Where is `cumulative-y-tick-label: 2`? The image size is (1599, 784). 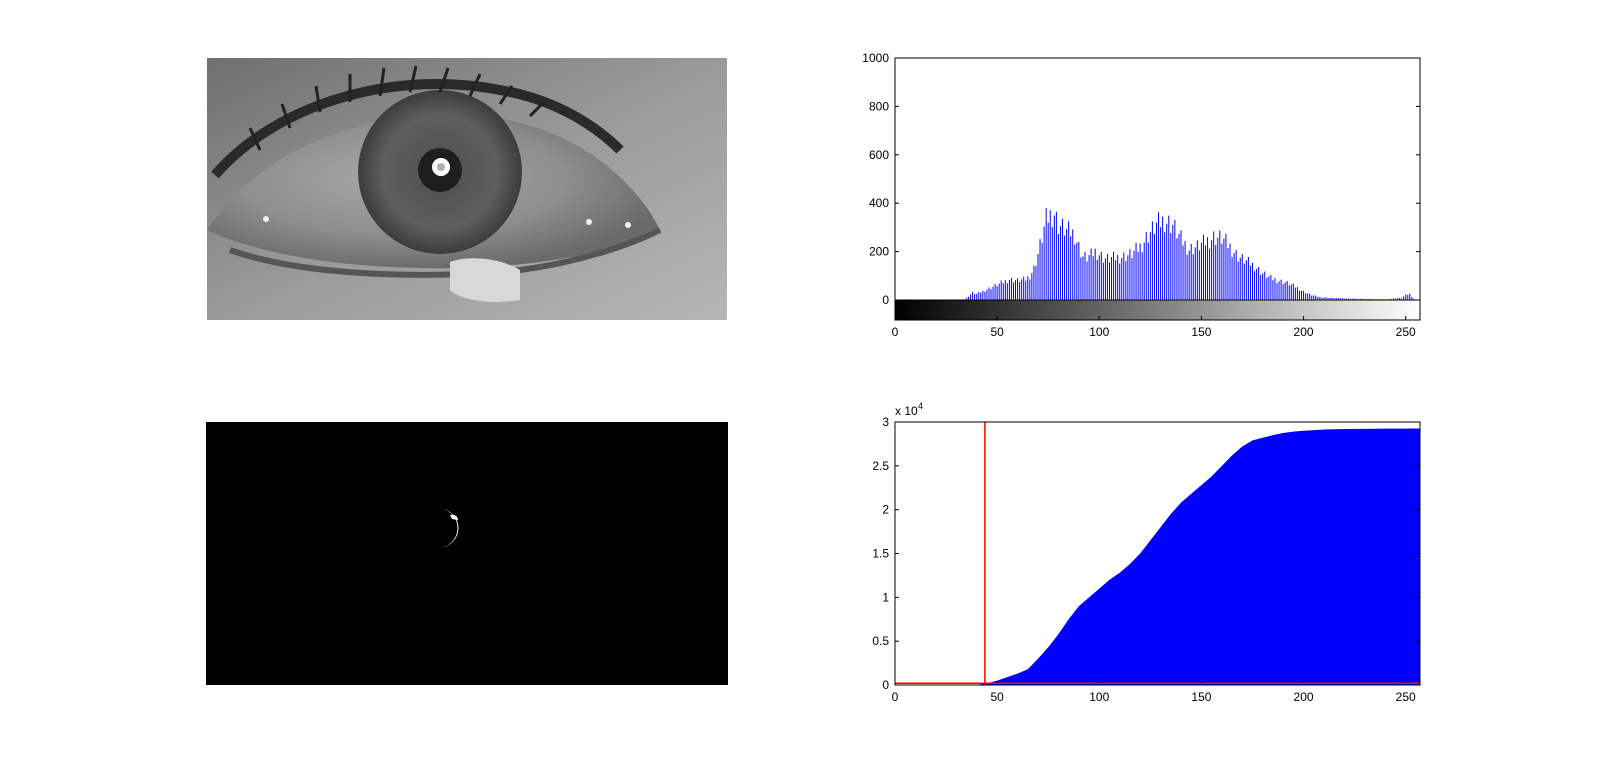 cumulative-y-tick-label: 2 is located at coordinates (885, 510).